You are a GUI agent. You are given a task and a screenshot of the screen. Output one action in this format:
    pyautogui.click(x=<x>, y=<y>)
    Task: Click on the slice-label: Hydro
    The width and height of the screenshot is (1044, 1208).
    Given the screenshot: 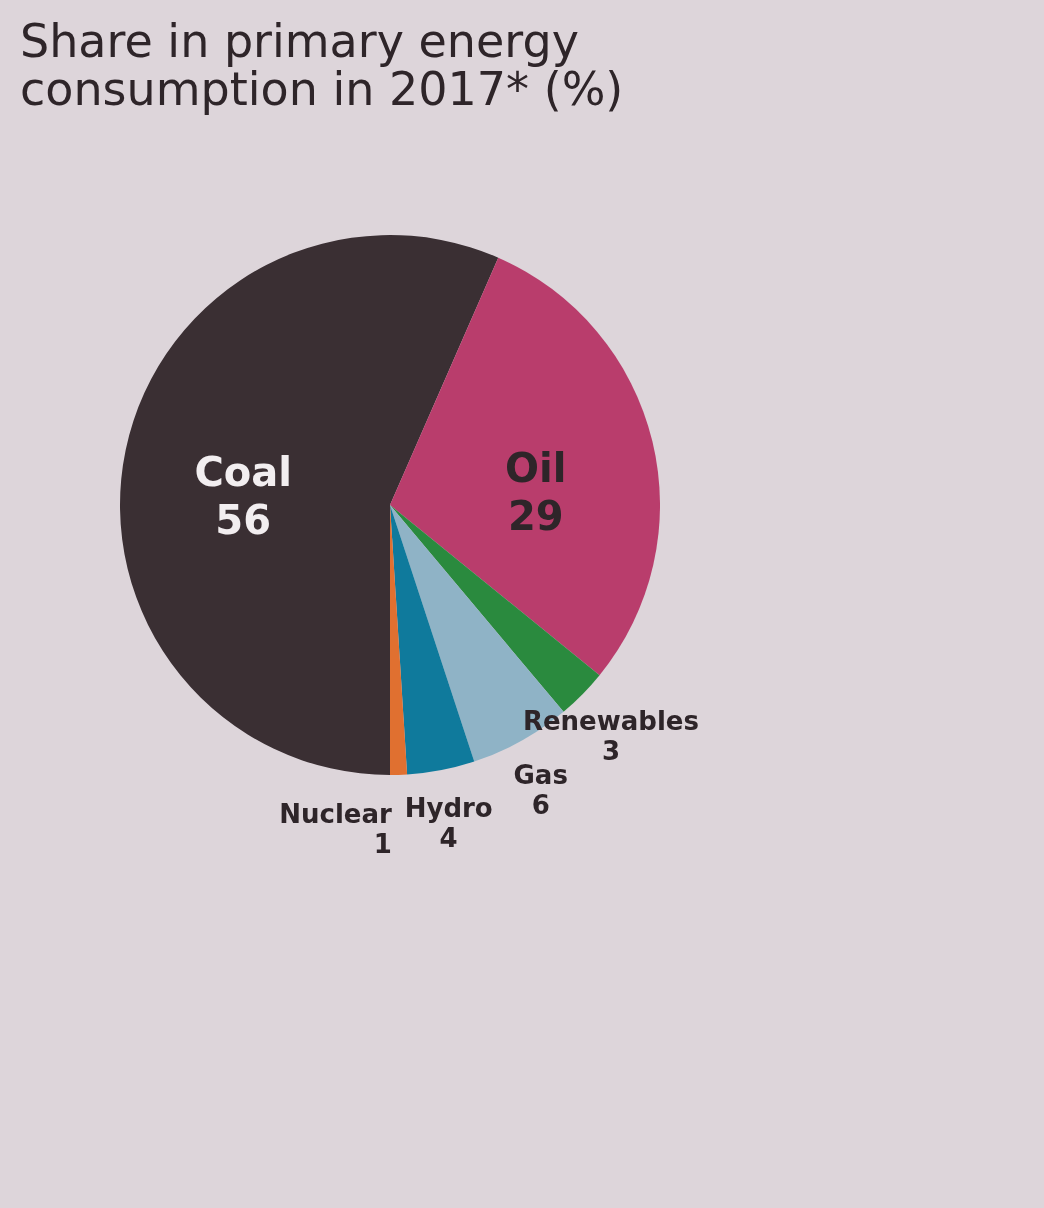 What is the action you would take?
    pyautogui.click(x=448, y=808)
    